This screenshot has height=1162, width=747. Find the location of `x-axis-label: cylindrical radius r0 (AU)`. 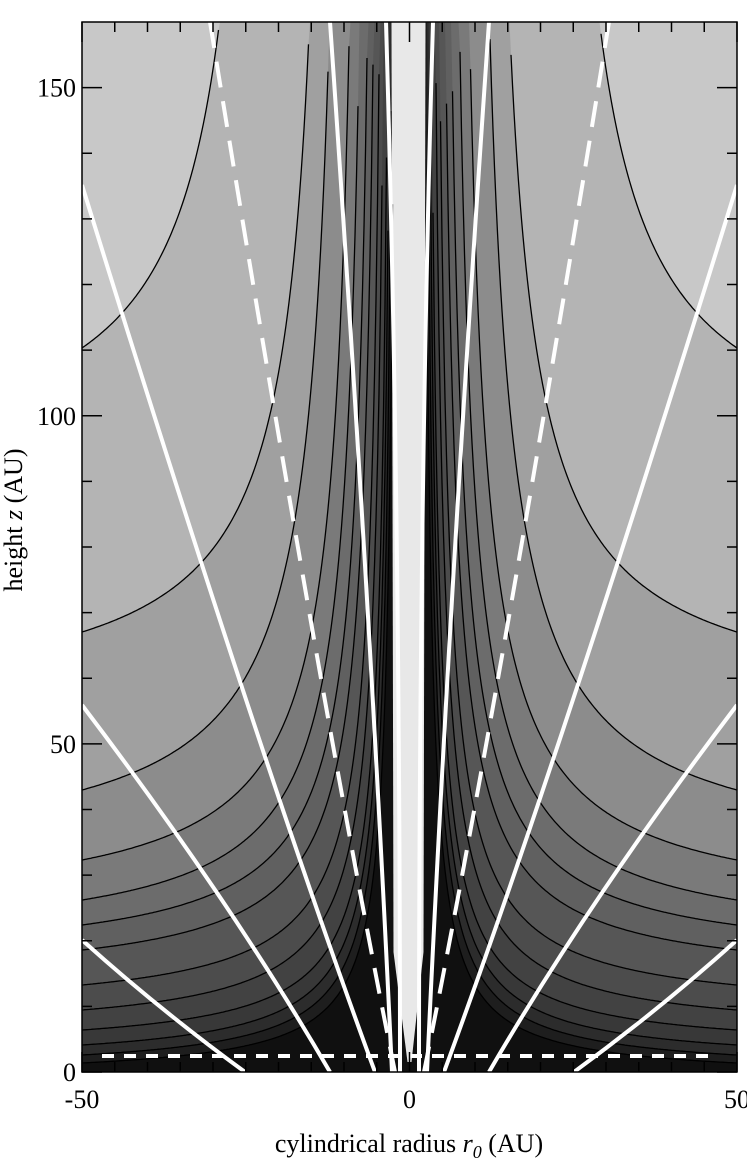

x-axis-label: cylindrical radius r0 (AU) is located at coordinates (409, 1145).